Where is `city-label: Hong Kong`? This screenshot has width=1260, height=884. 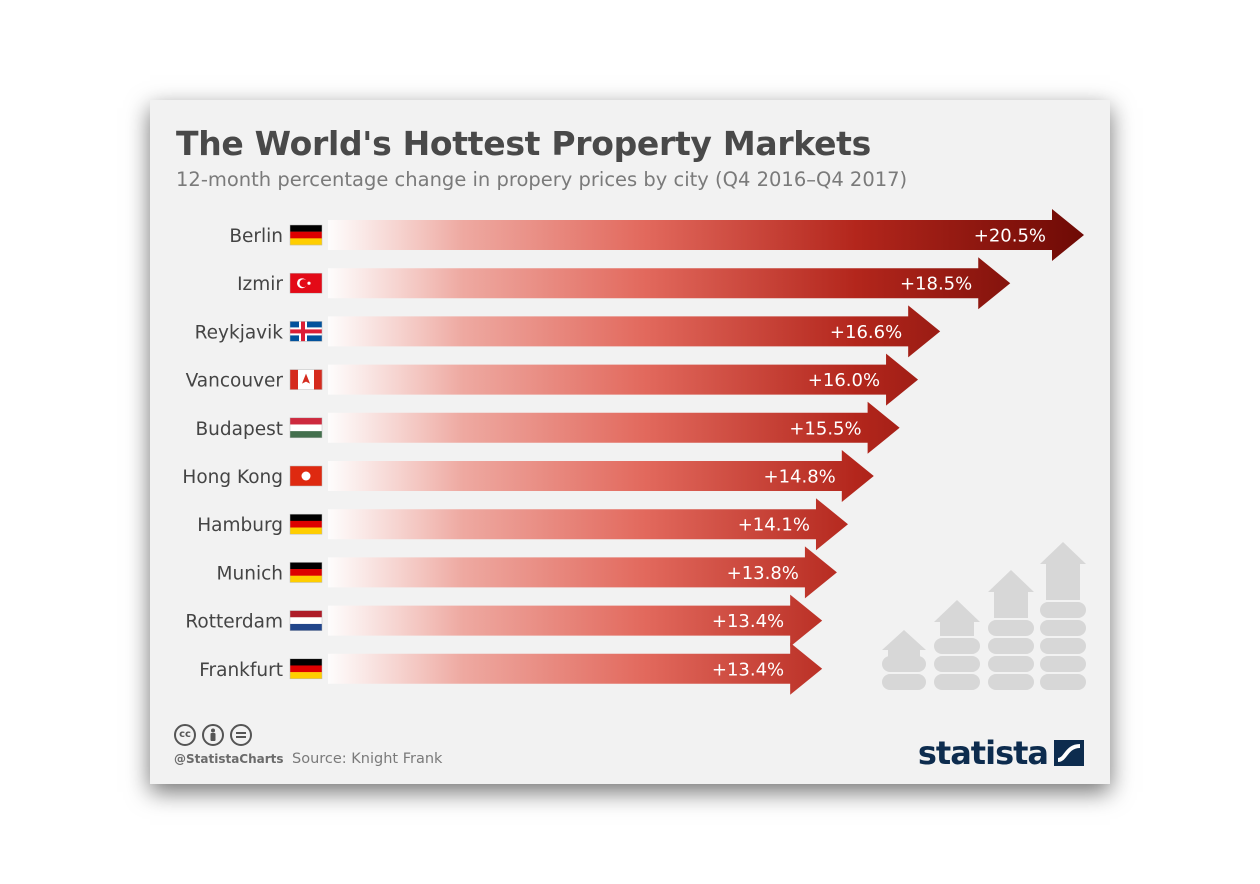 city-label: Hong Kong is located at coordinates (232, 477).